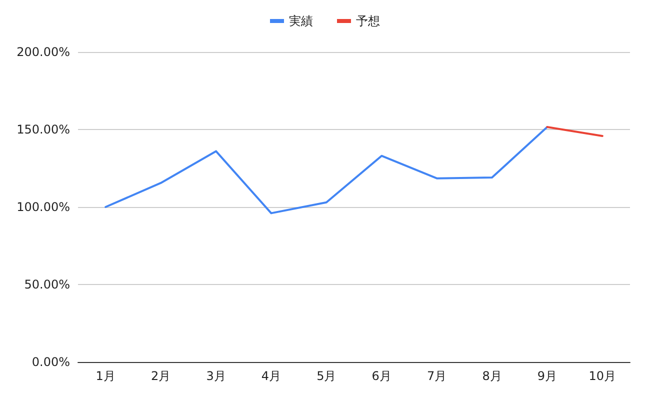 Image resolution: width=650 pixels, height=403 pixels. What do you see at coordinates (368, 21) in the screenshot?
I see `legend-label: 予想` at bounding box center [368, 21].